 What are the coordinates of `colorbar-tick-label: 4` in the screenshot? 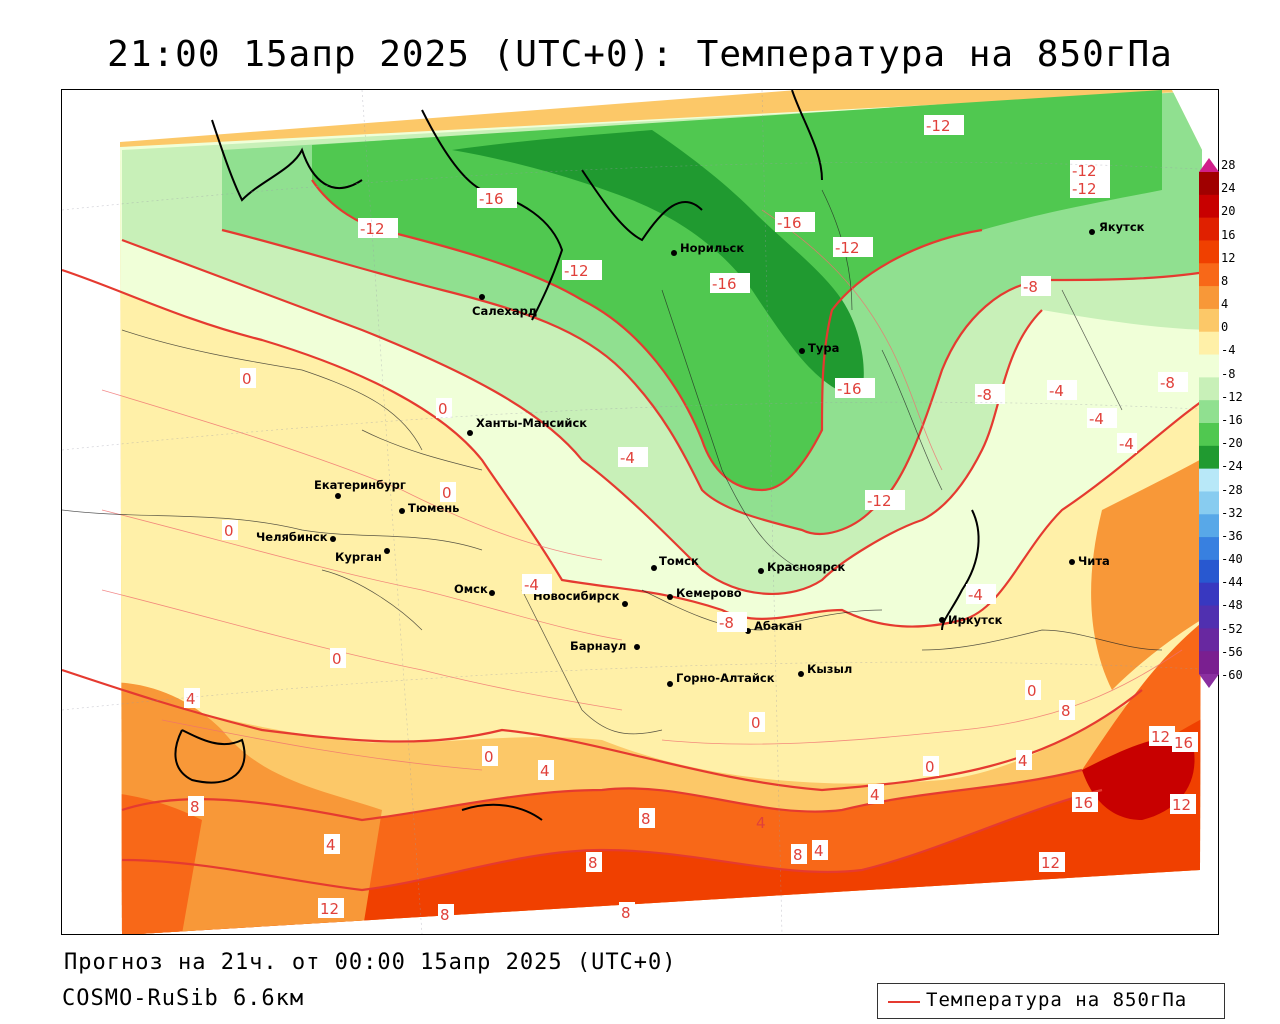 It's located at (1225, 304).